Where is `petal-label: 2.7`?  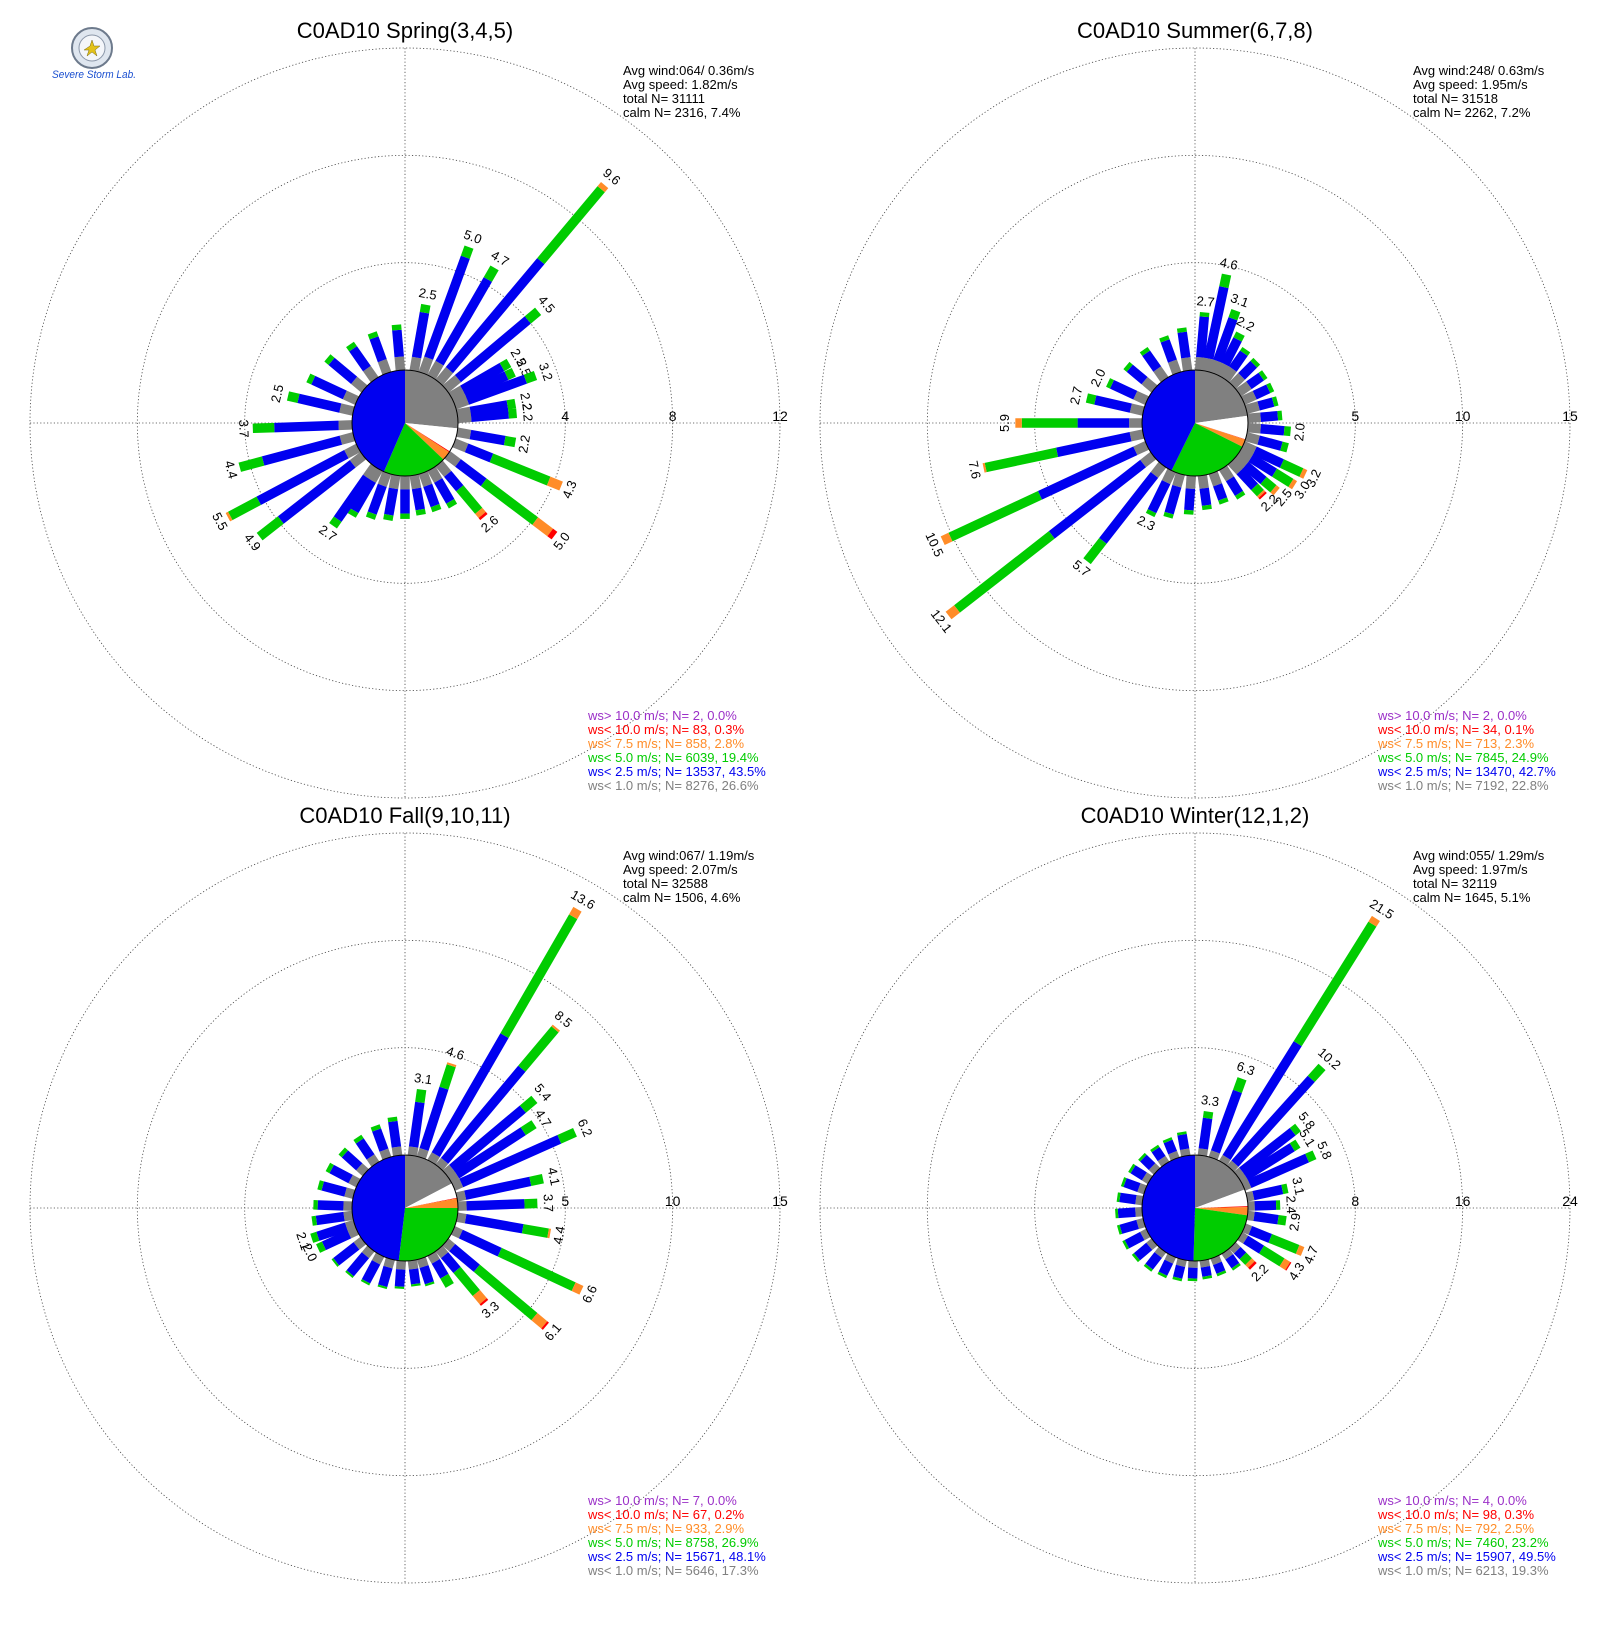
petal-label: 2.7 is located at coordinates (1076, 395).